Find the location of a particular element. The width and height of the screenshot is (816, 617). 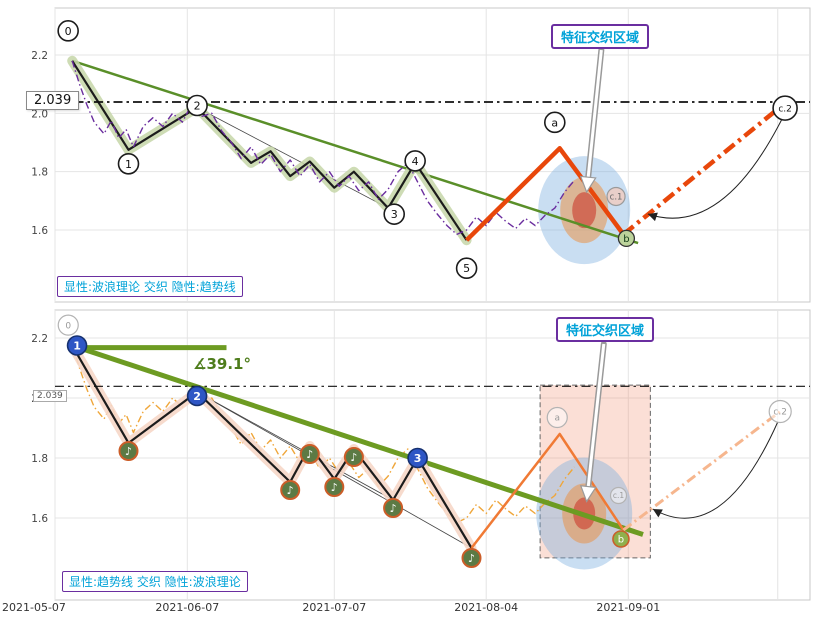

wave-path is located at coordinates (269, 150).